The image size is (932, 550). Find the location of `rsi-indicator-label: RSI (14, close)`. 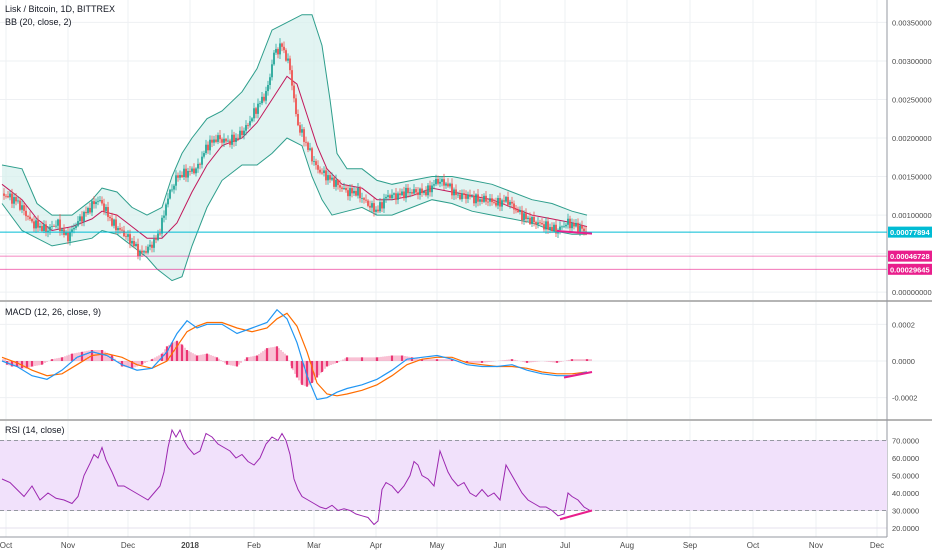

rsi-indicator-label: RSI (14, close) is located at coordinates (35, 430).